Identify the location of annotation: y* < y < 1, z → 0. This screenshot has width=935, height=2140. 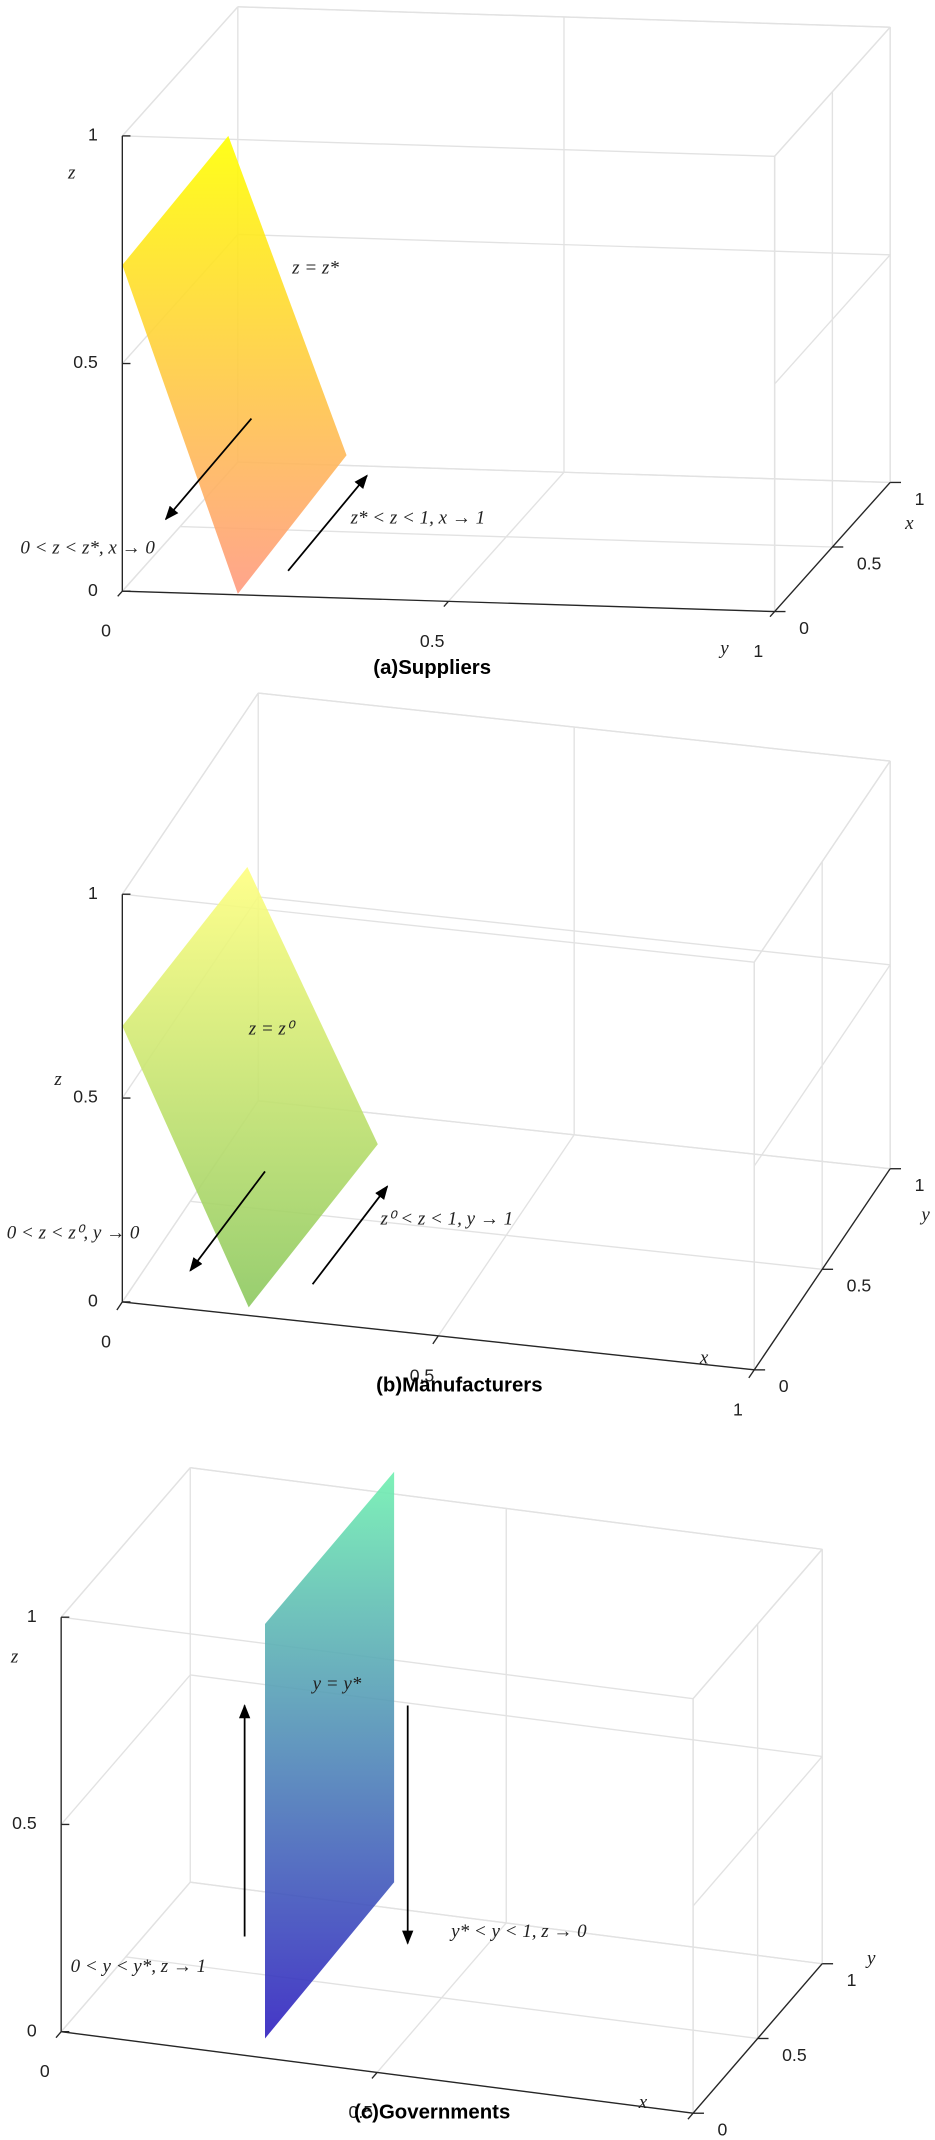
(518, 1931).